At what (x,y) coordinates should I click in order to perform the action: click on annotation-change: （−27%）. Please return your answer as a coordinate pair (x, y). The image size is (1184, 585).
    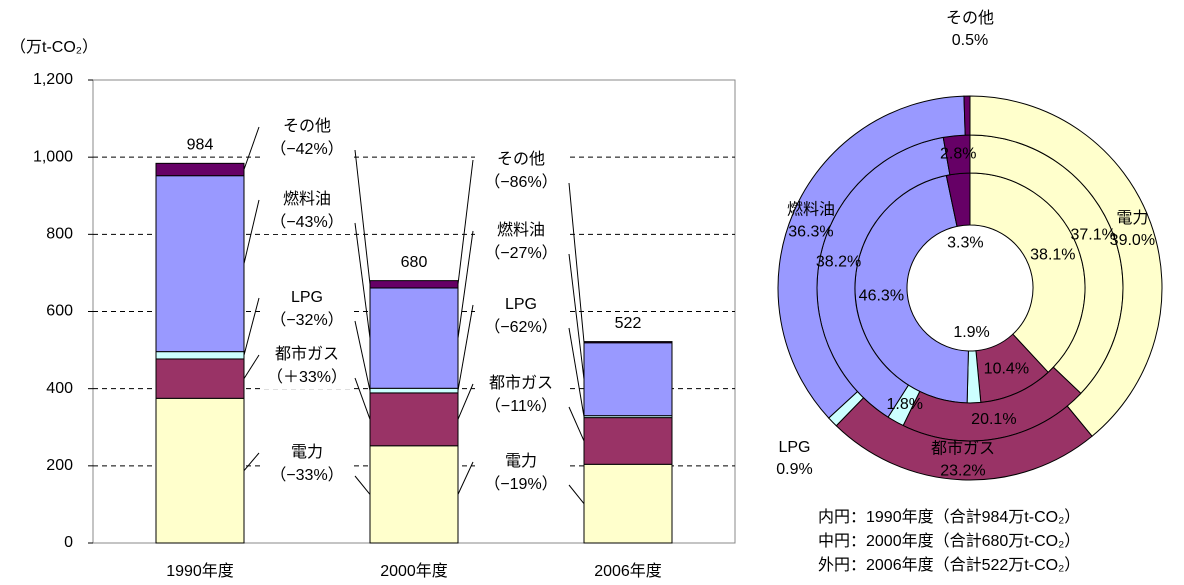
    Looking at the image, I should click on (520, 253).